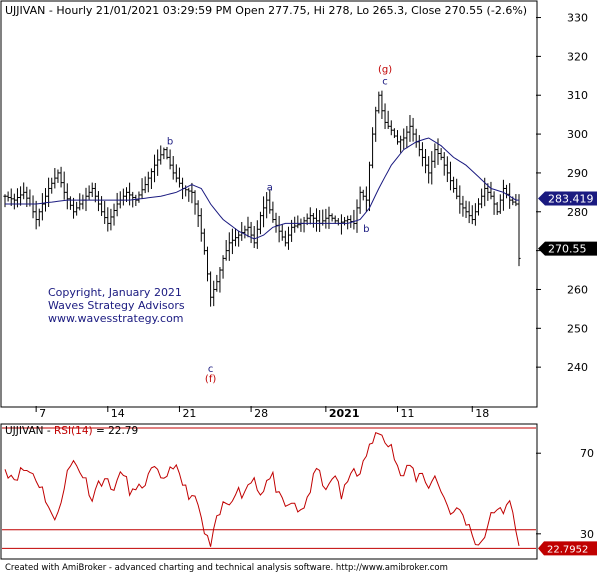 The image size is (599, 574). I want to click on rsi-badge-suffix: 52, so click(582, 549).